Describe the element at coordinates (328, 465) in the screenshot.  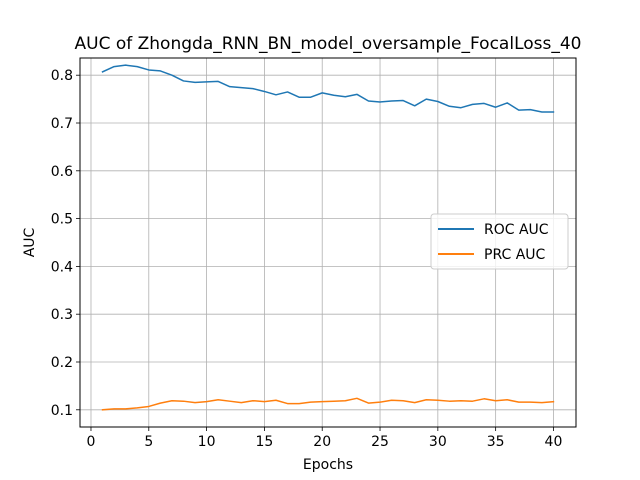
I see `x-axis-label: Epochs` at that location.